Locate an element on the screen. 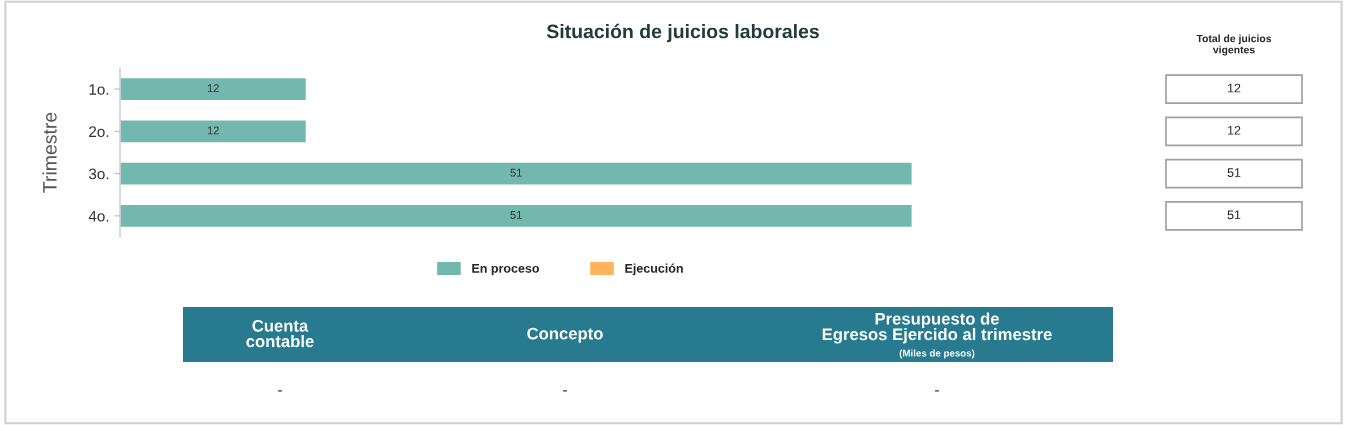 This screenshot has width=1347, height=425. y-tick-label: 2o. is located at coordinates (99, 132).